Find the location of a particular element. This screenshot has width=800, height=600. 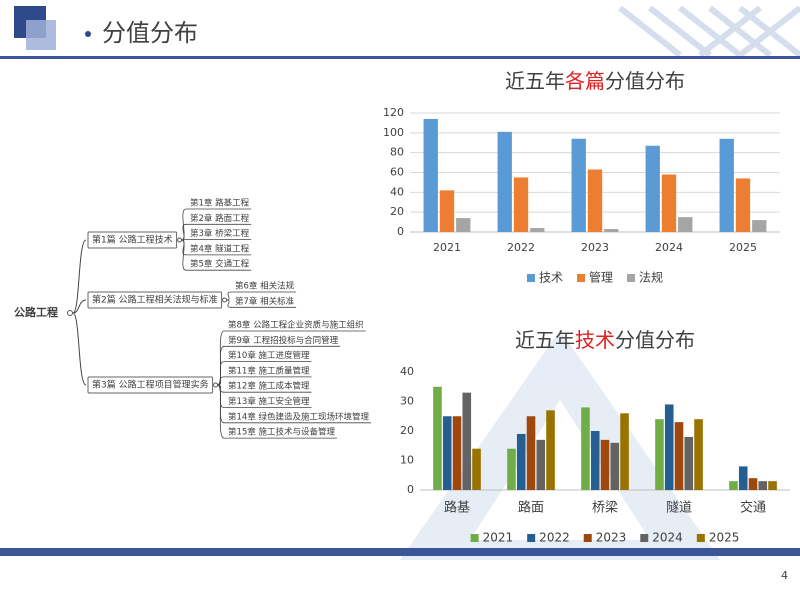

legend-label: 2025 is located at coordinates (724, 538).